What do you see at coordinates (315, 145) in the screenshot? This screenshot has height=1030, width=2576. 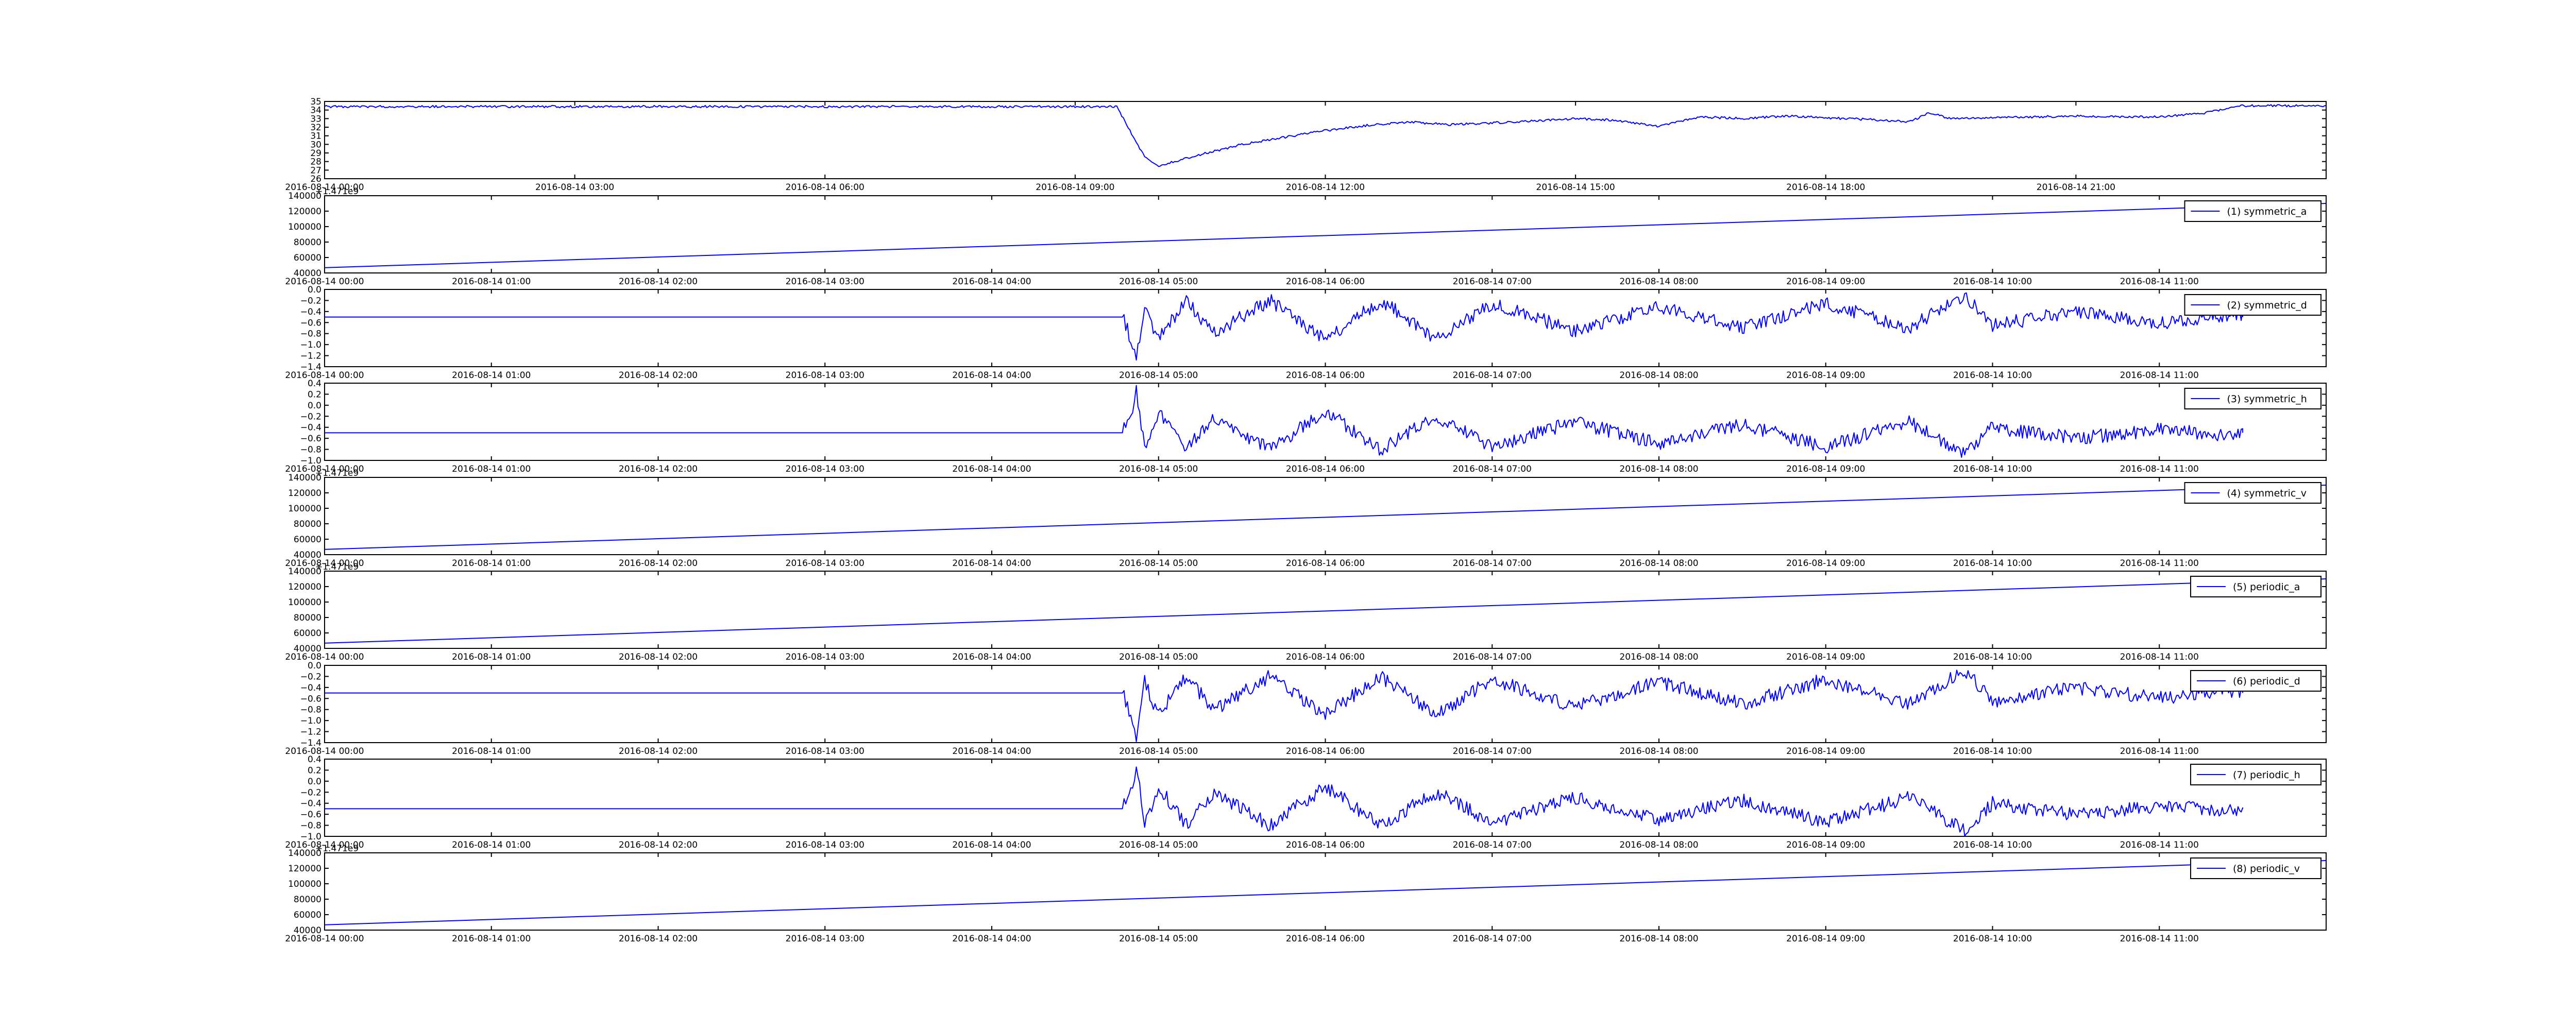 I see `y-tick-label: 30` at bounding box center [315, 145].